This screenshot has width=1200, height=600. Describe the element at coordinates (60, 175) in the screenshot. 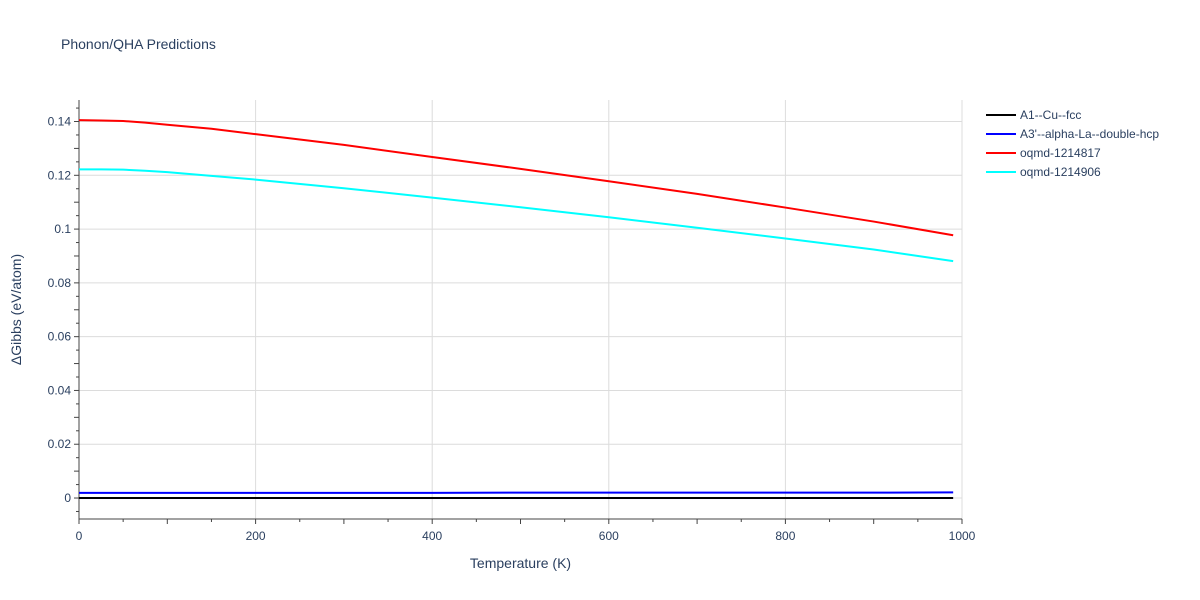

I see `y-tick-label: 0.12` at that location.